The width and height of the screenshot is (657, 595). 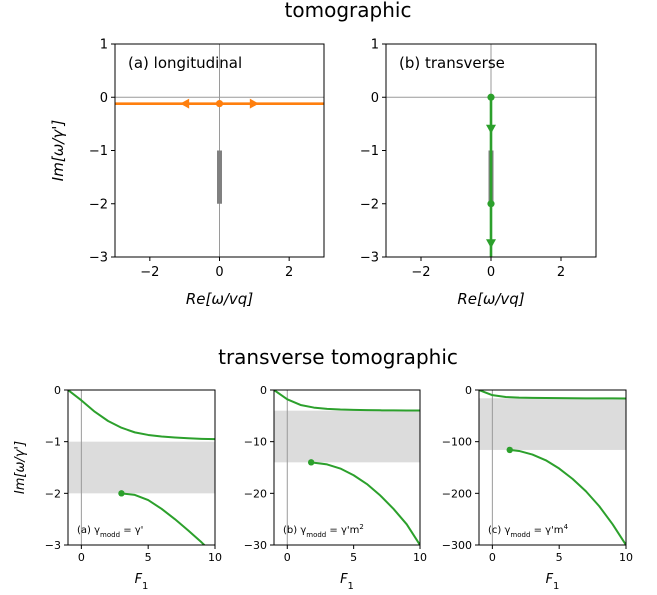 I want to click on y-tick-label: −100, so click(x=457, y=442).